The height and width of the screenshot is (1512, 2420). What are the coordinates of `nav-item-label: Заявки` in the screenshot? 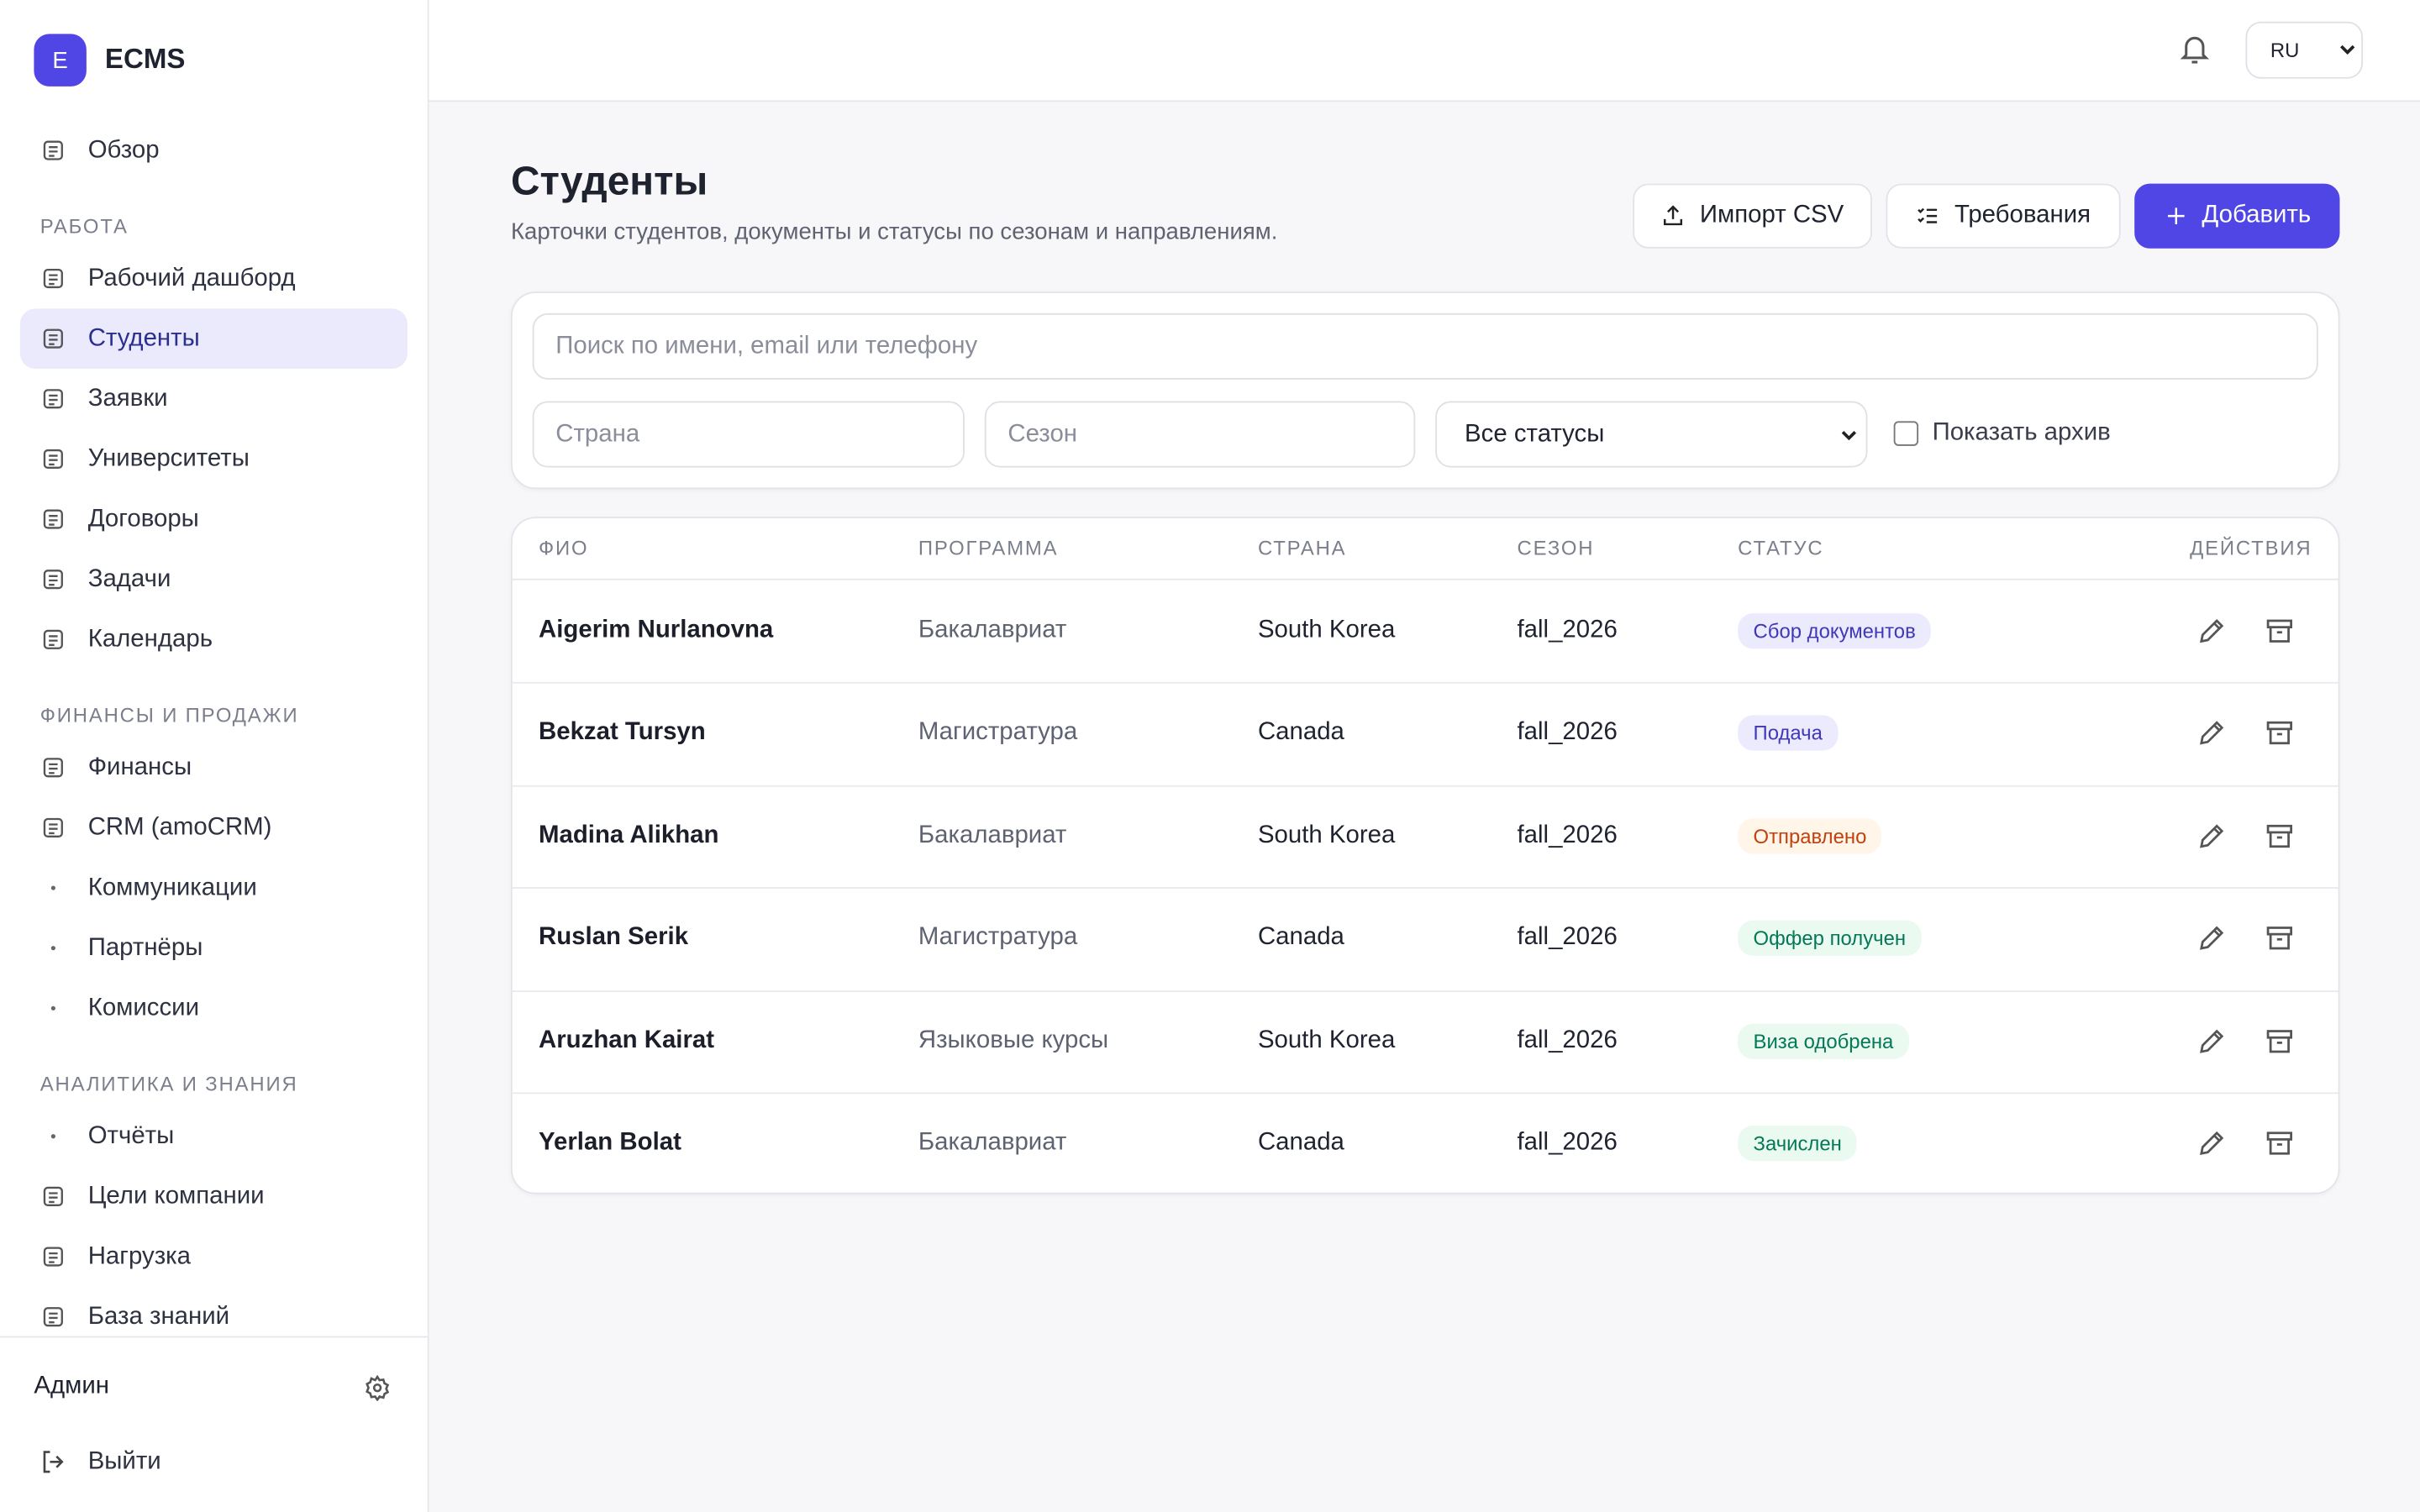 It's located at (128, 398).